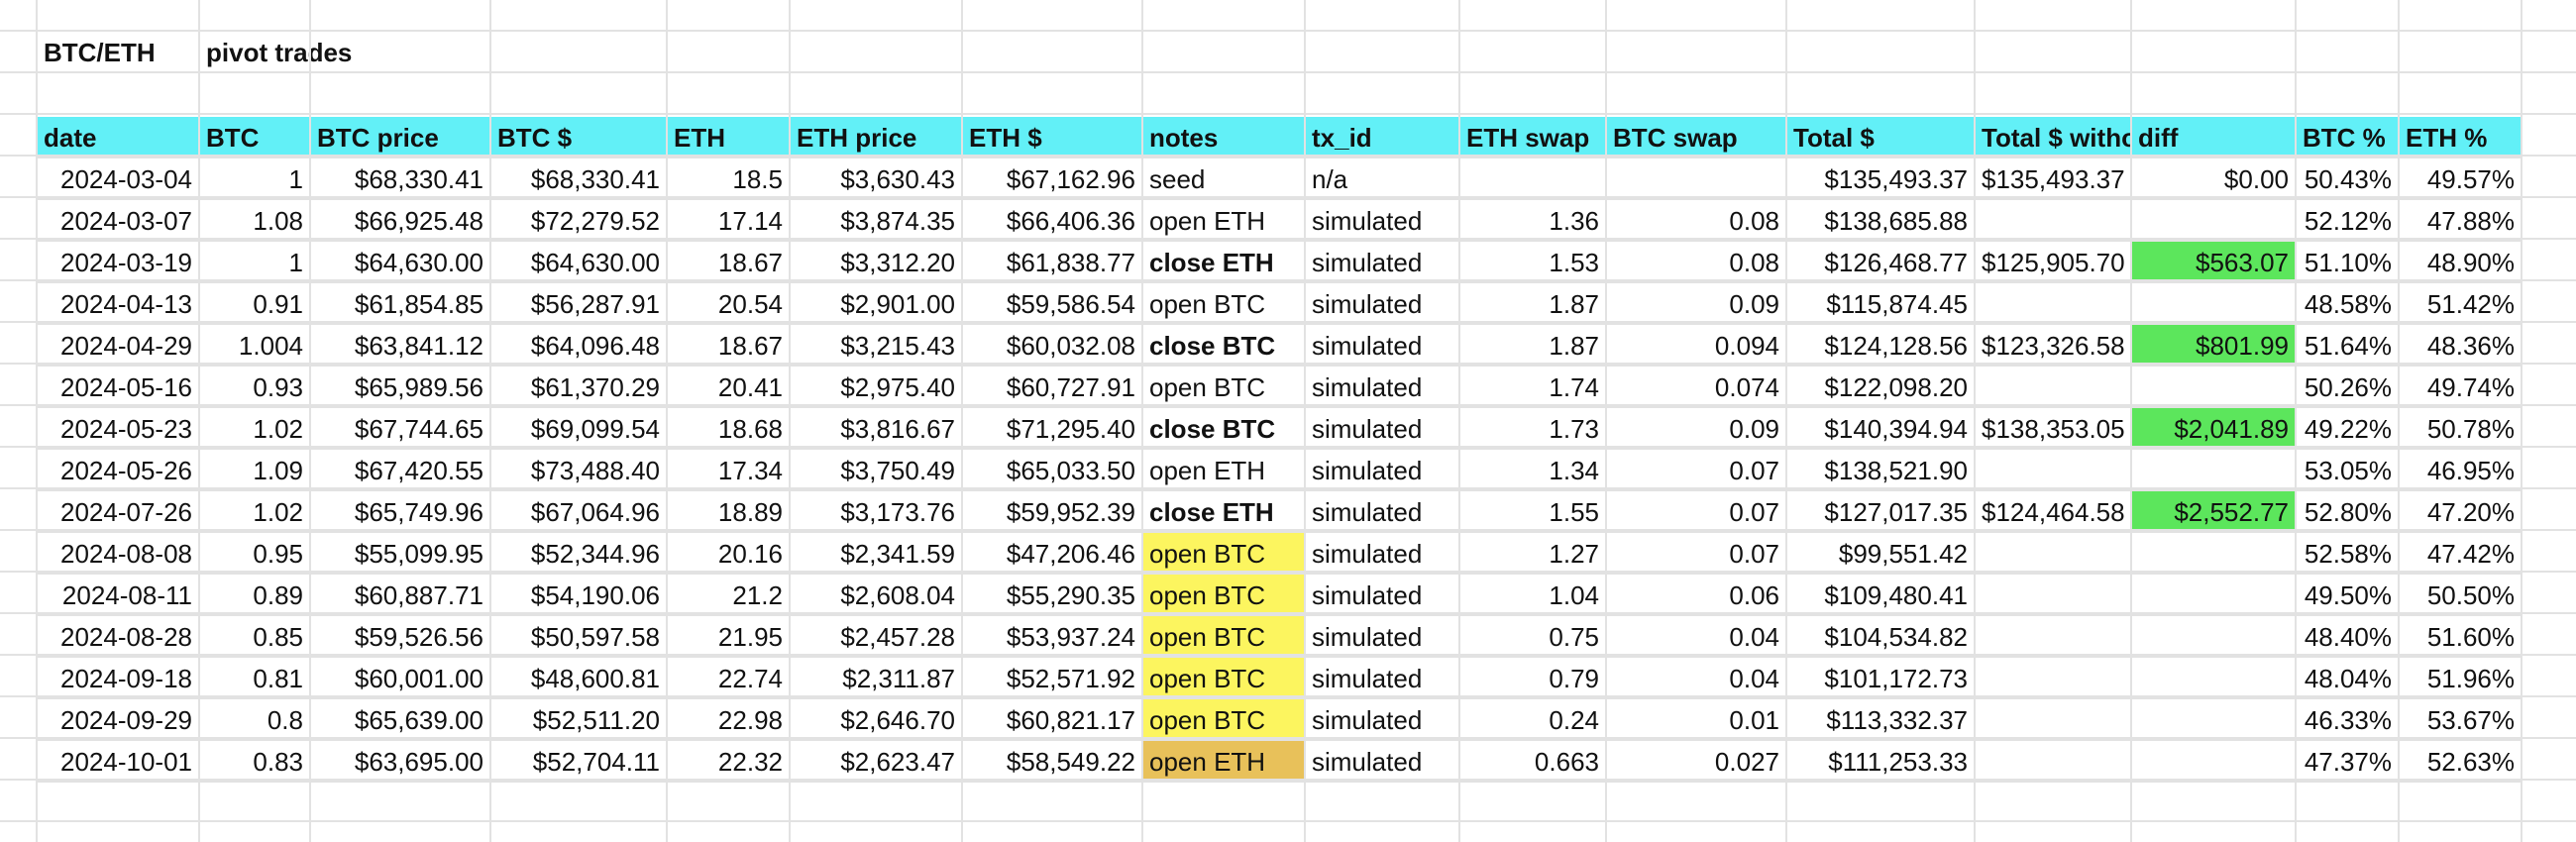 Image resolution: width=2576 pixels, height=842 pixels. What do you see at coordinates (1053, 512) in the screenshot?
I see `cell-eth-usd: $59,952.39` at bounding box center [1053, 512].